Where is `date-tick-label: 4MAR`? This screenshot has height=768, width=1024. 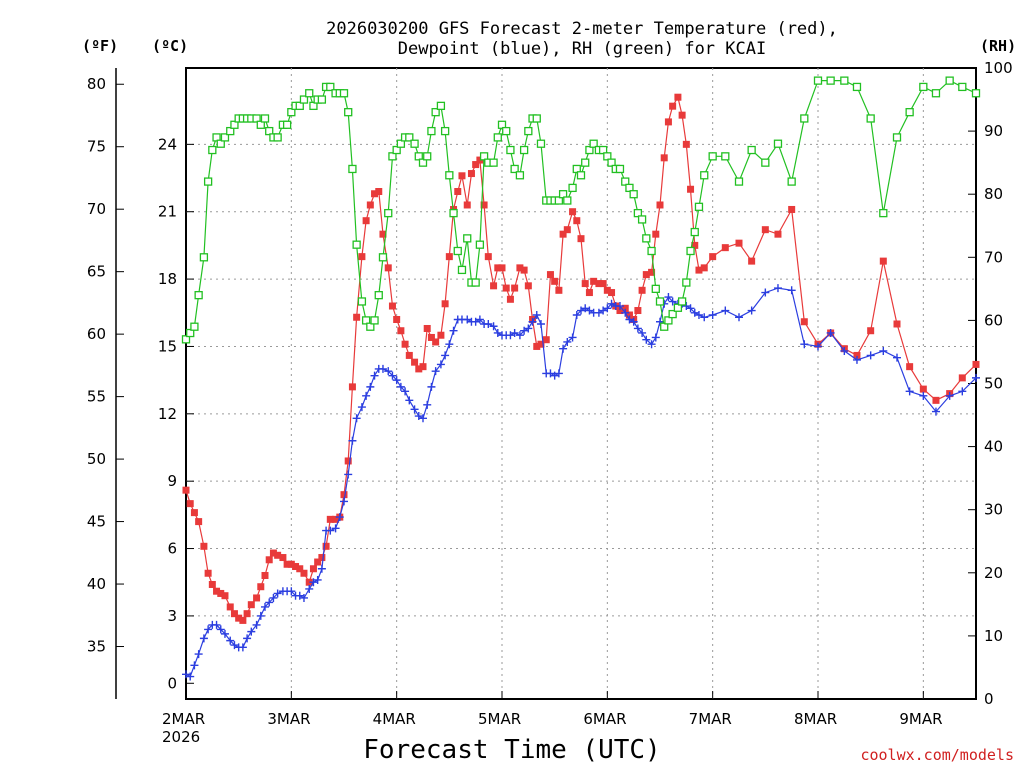 date-tick-label: 4MAR is located at coordinates (394, 719).